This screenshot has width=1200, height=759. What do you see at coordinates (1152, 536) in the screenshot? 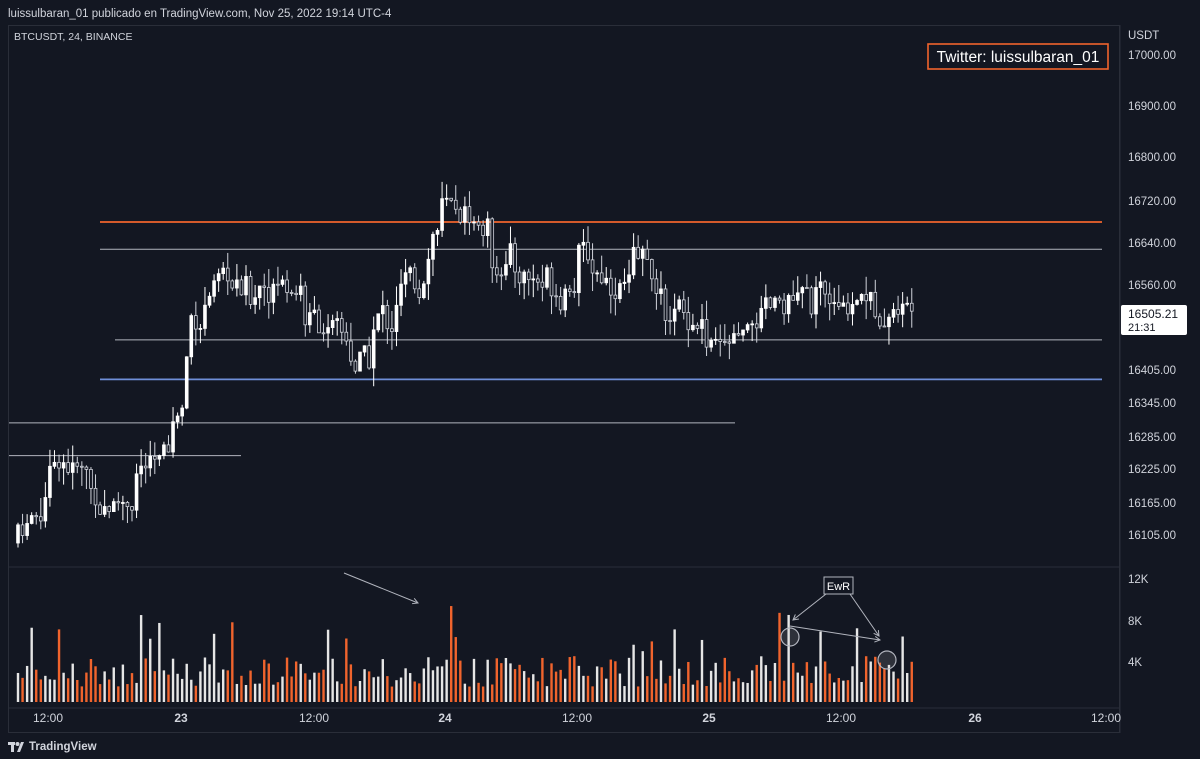
I see `price-tick-label: 16105.00` at bounding box center [1152, 536].